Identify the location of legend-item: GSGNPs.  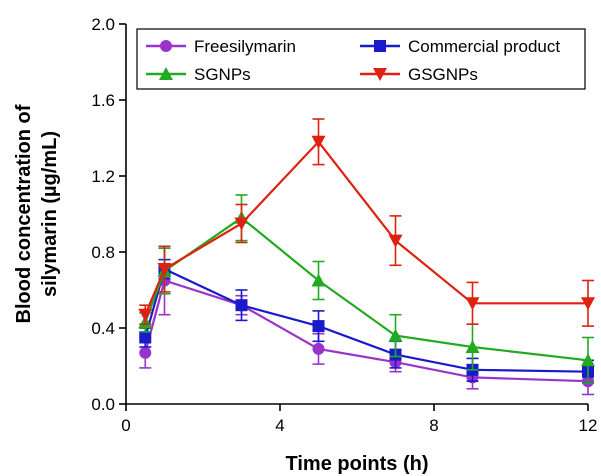
(419, 74).